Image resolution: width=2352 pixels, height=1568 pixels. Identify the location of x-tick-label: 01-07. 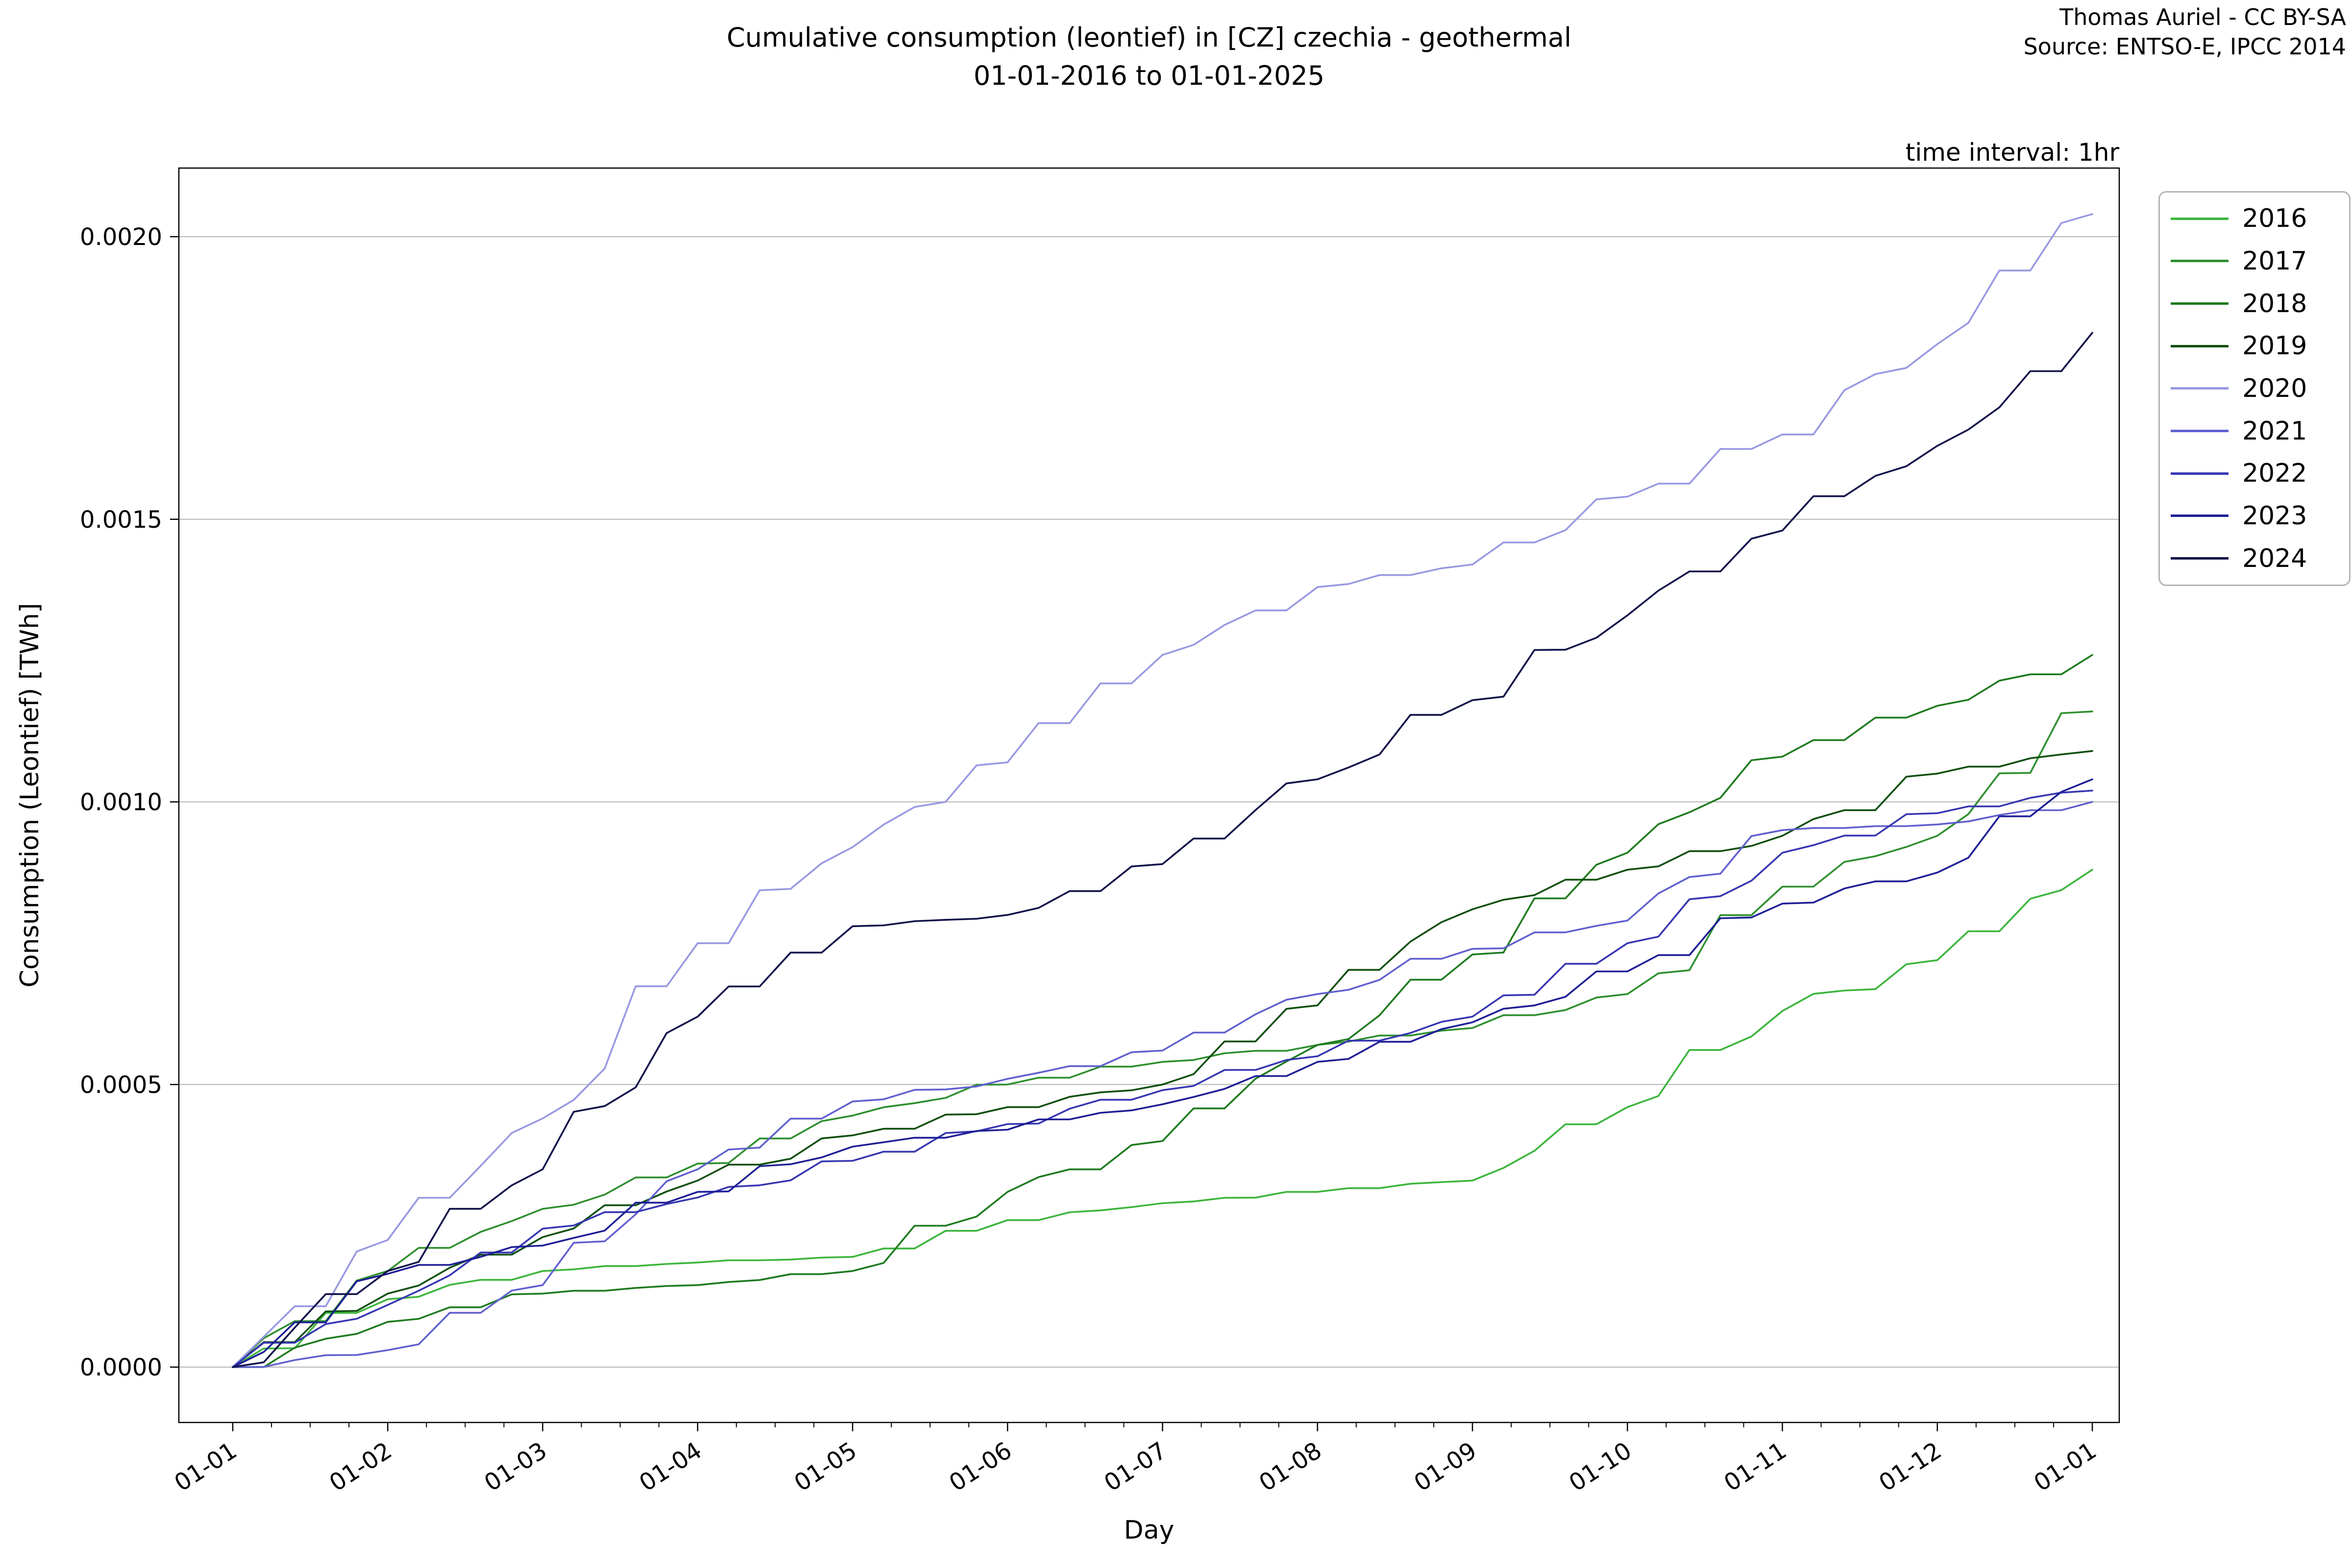
(1136, 1467).